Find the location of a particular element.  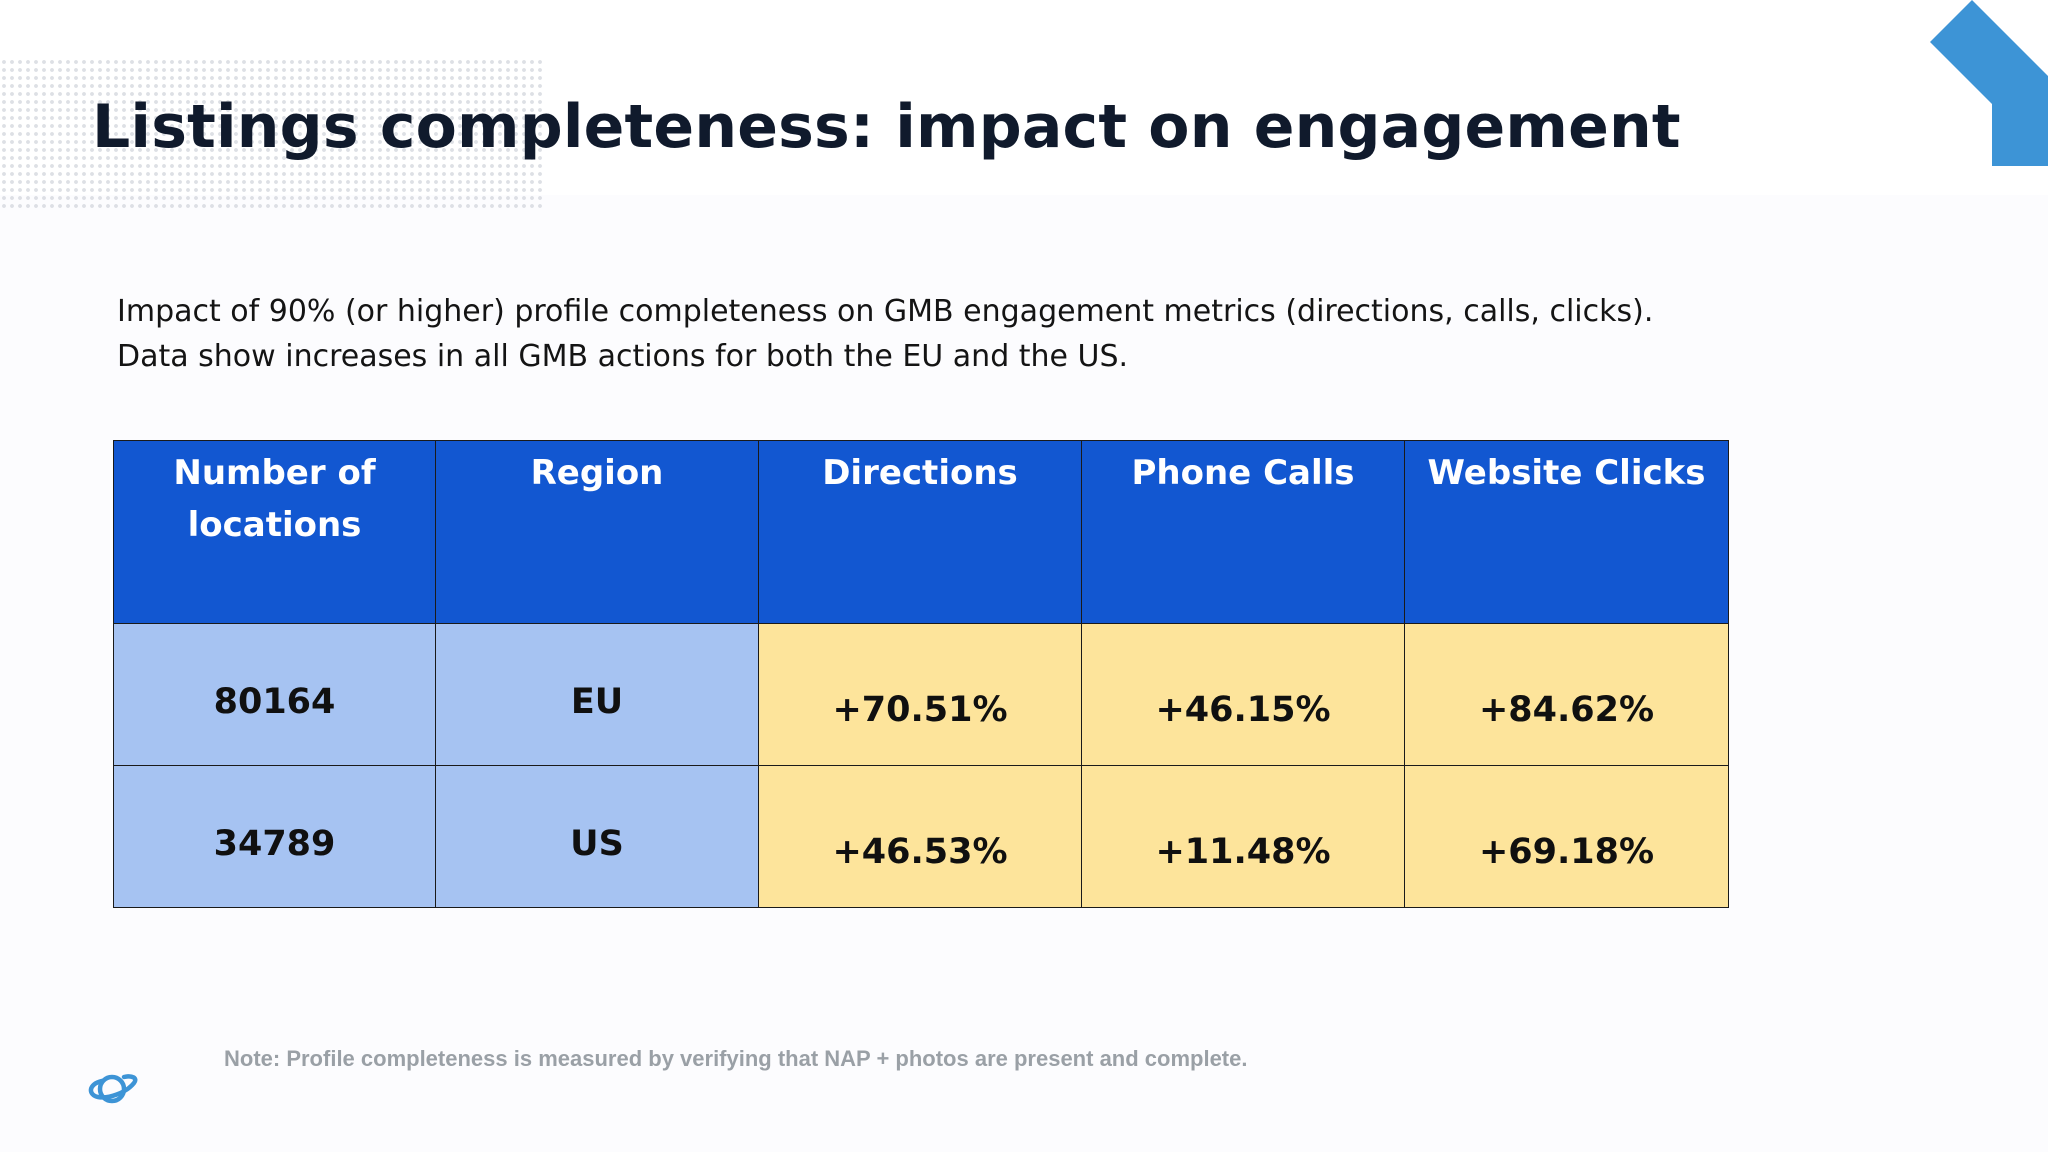

table-row: 80164 EU +70.51% +46.15% +84.62% is located at coordinates (921, 694).